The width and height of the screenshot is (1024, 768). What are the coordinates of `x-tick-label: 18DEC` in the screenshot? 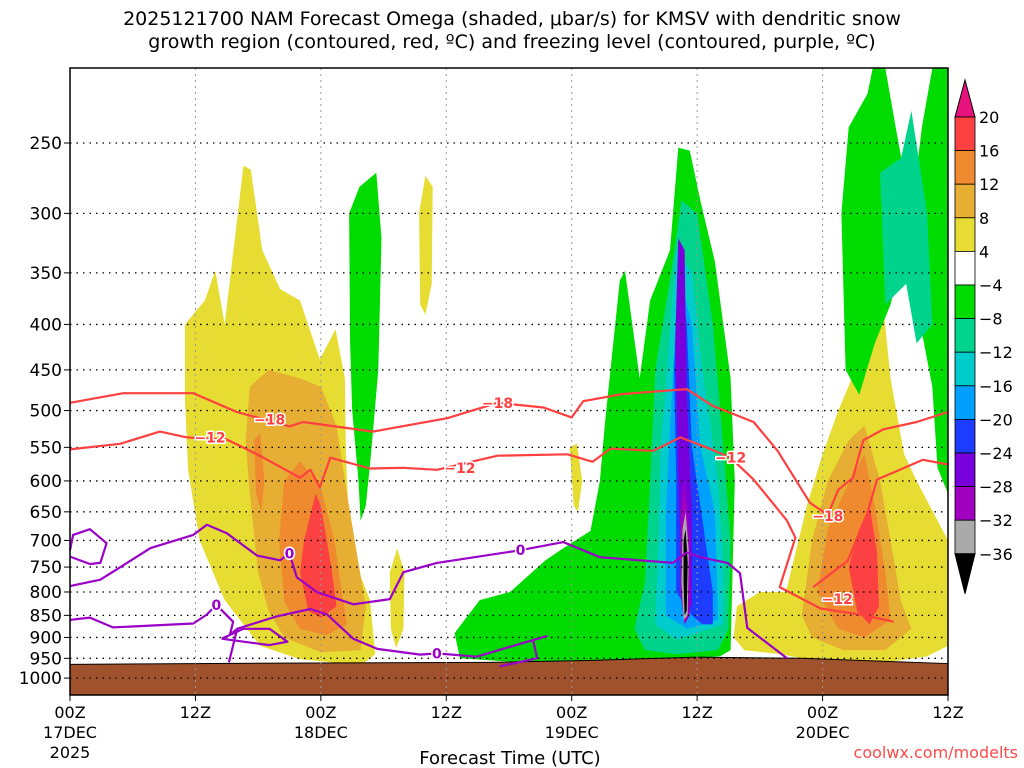 It's located at (321, 732).